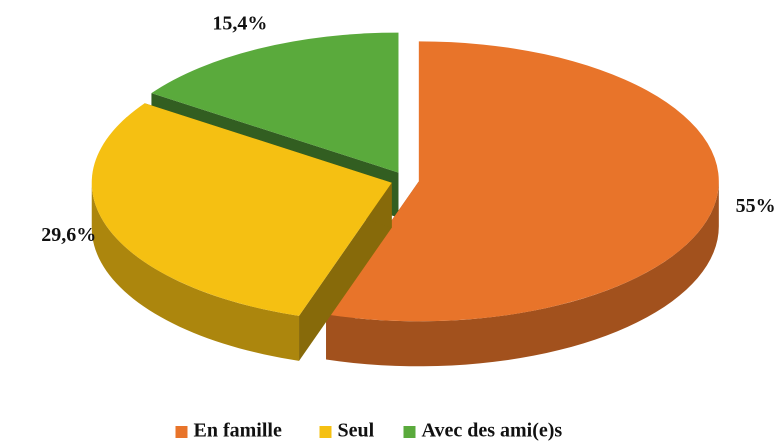 Image resolution: width=783 pixels, height=447 pixels. I want to click on legend-label: En famille, so click(238, 431).